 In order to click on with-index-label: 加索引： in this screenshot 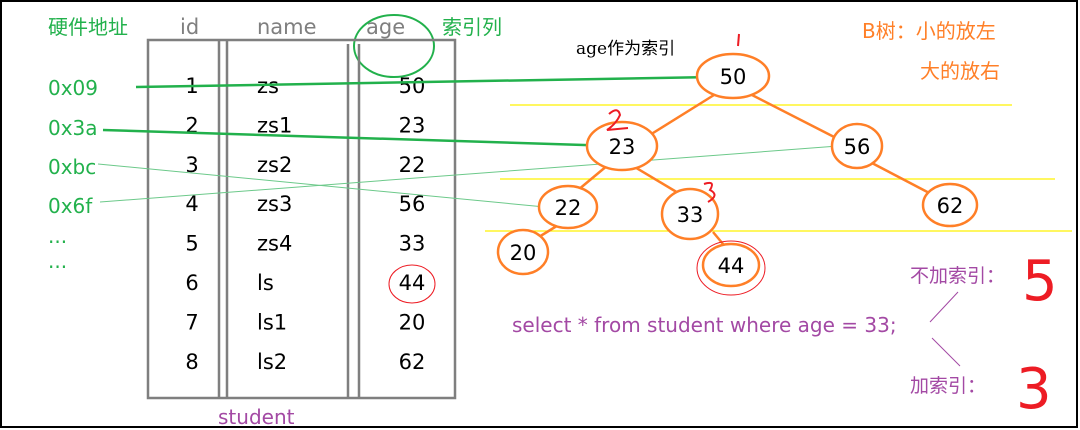, I will do `click(948, 386)`.